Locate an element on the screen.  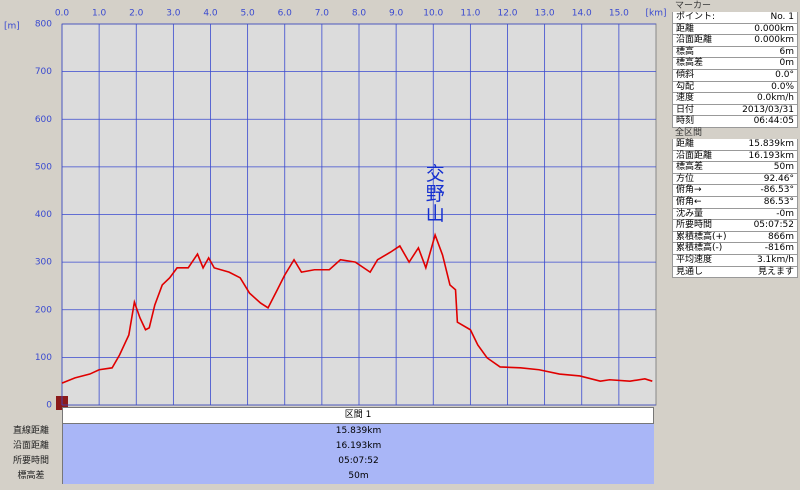
x-tick-label: 5.0 is located at coordinates (247, 14).